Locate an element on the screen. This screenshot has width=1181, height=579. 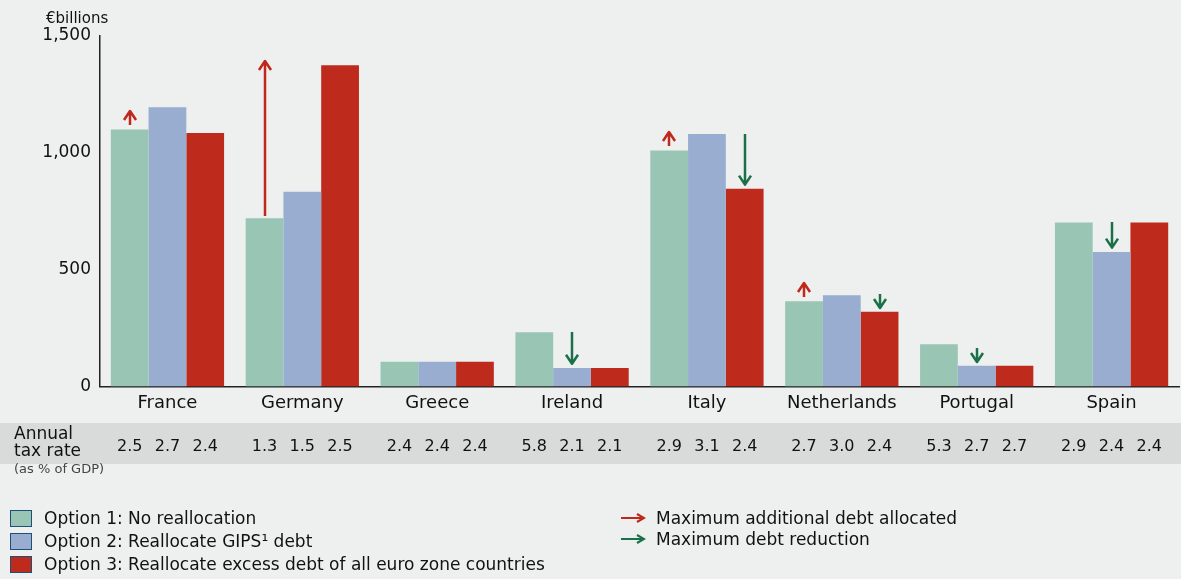
text: 1.3 is located at coordinates (264, 445).